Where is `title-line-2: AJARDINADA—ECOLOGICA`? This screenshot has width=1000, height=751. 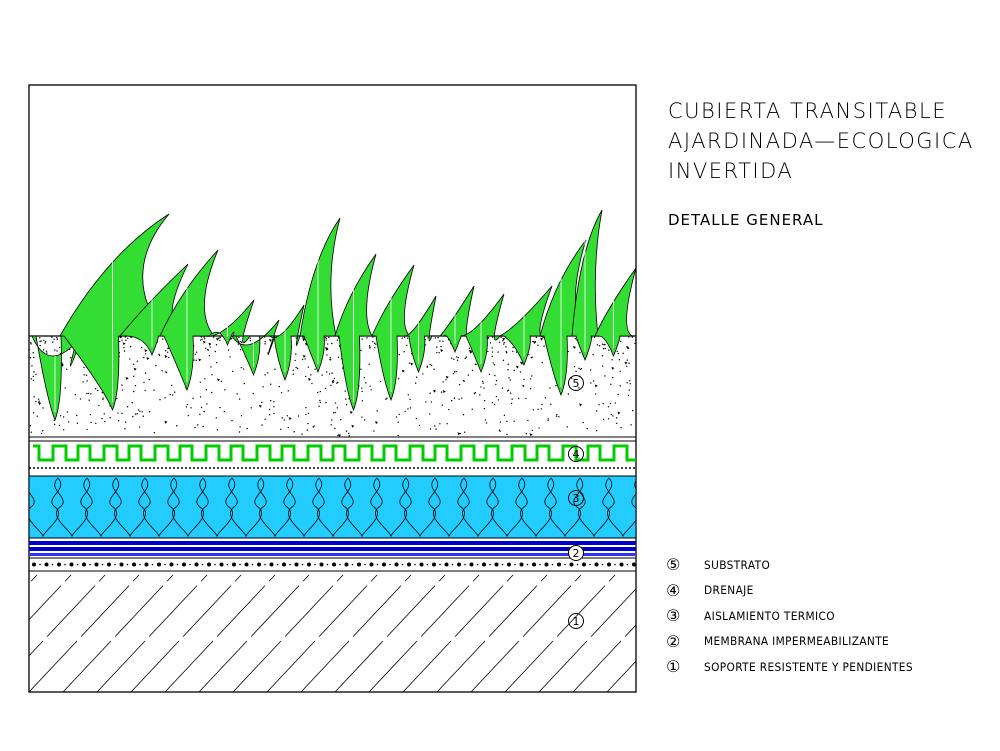
title-line-2: AJARDINADA—ECOLOGICA is located at coordinates (821, 141).